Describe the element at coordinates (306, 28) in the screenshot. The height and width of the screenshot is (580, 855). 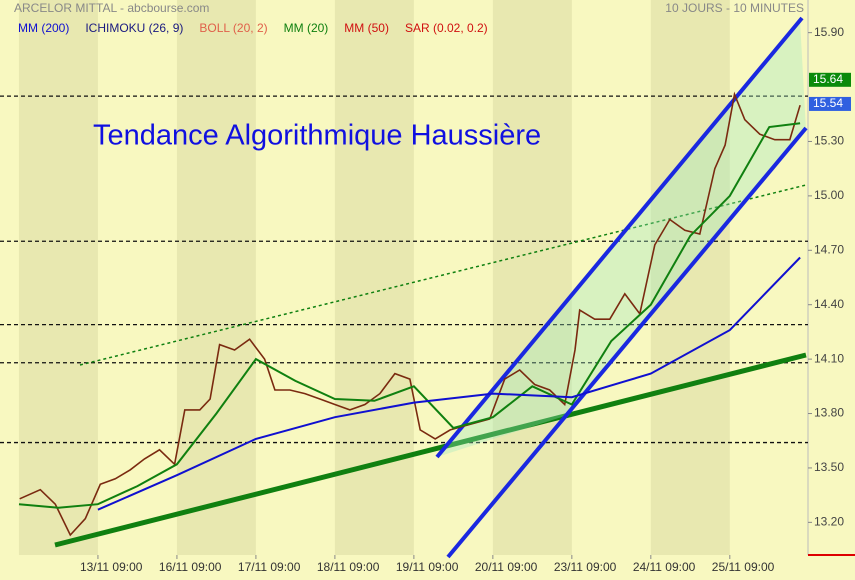
I see `legend-entry: MM (20)` at that location.